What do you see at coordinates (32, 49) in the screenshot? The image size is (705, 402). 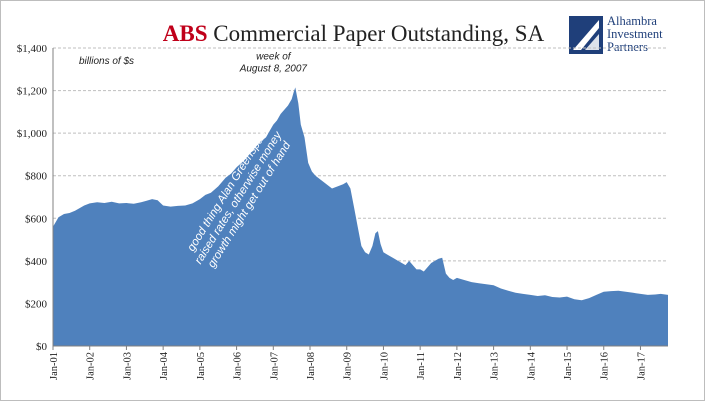 I see `y-tick-label: $1,400` at bounding box center [32, 49].